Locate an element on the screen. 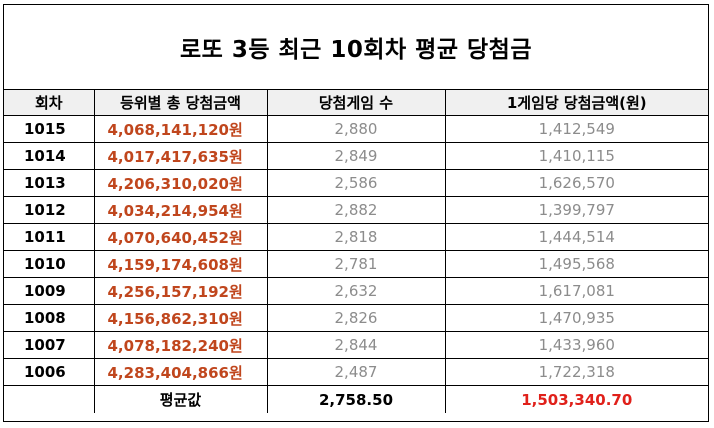  round-cell: 1012 is located at coordinates (49, 210).